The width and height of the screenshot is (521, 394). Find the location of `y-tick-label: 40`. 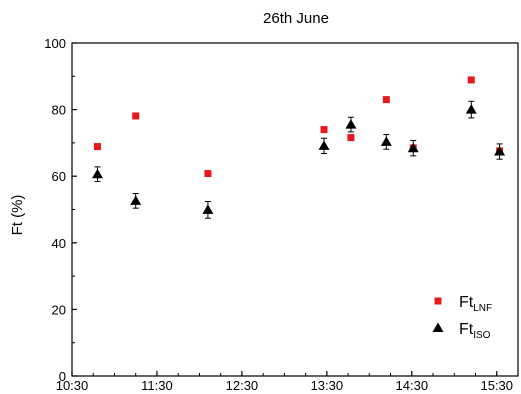

y-tick-label: 40 is located at coordinates (59, 243).